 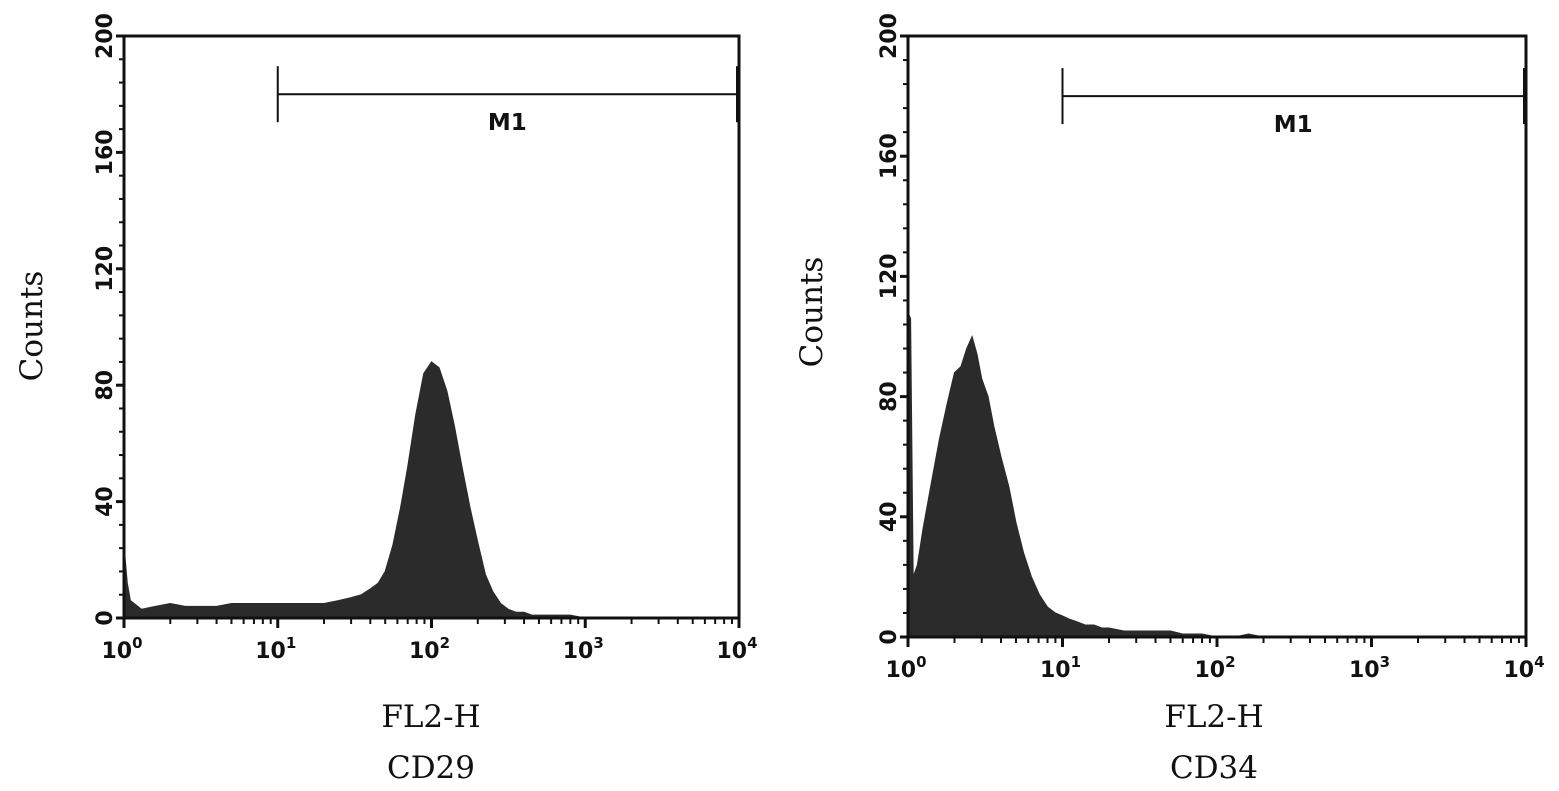 What do you see at coordinates (431, 490) in the screenshot?
I see `histogram-area` at bounding box center [431, 490].